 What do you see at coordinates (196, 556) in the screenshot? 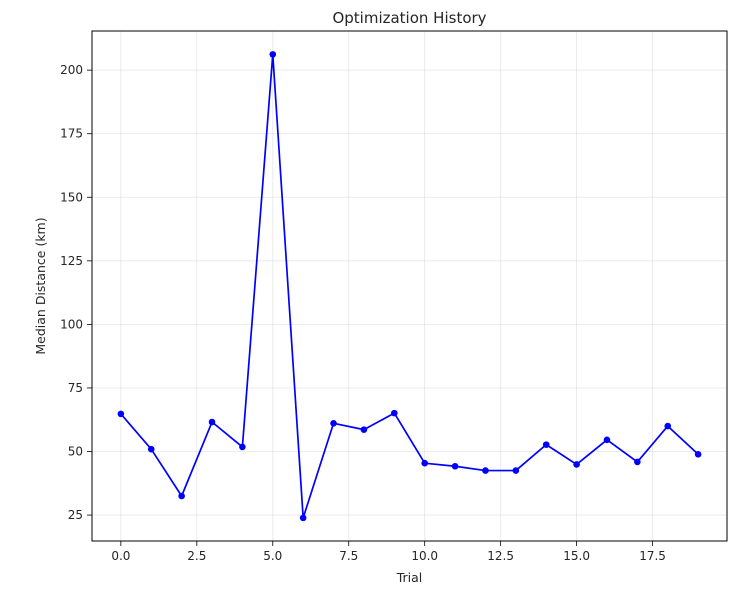
I see `x-tick-label: 2.5` at bounding box center [196, 556].